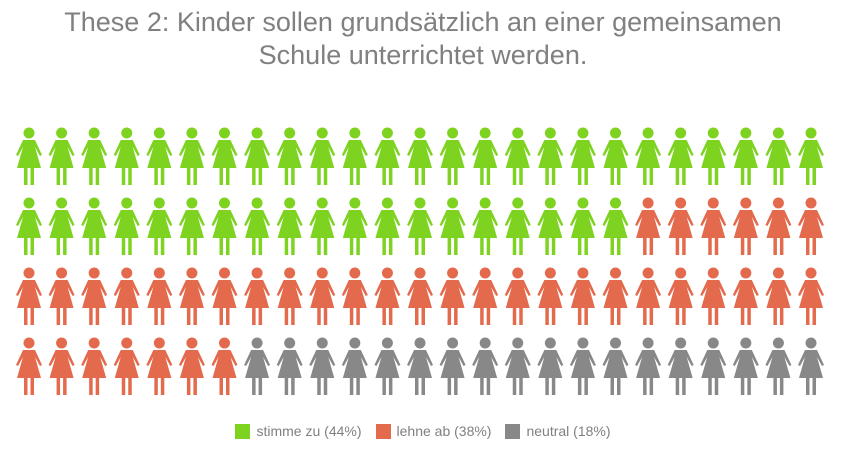 This screenshot has height=449, width=846. I want to click on legend-item-agree: stimme zu (44%), so click(298, 431).